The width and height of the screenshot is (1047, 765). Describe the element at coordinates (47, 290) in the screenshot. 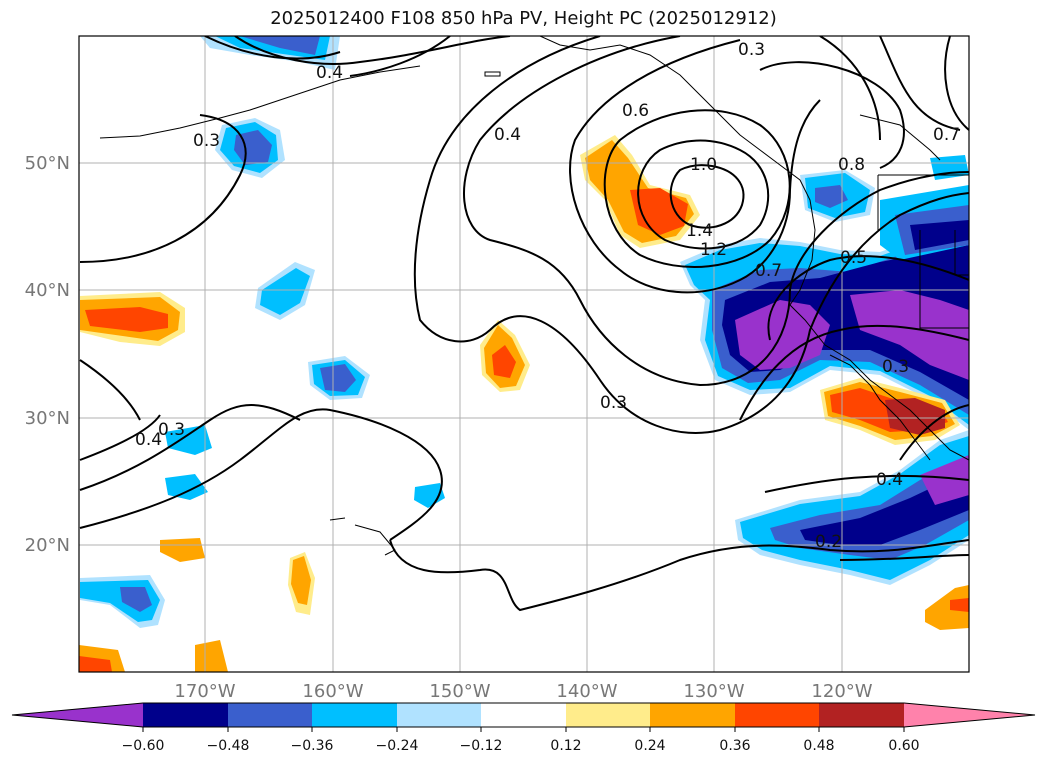

I see `lat-label: 40°N` at that location.